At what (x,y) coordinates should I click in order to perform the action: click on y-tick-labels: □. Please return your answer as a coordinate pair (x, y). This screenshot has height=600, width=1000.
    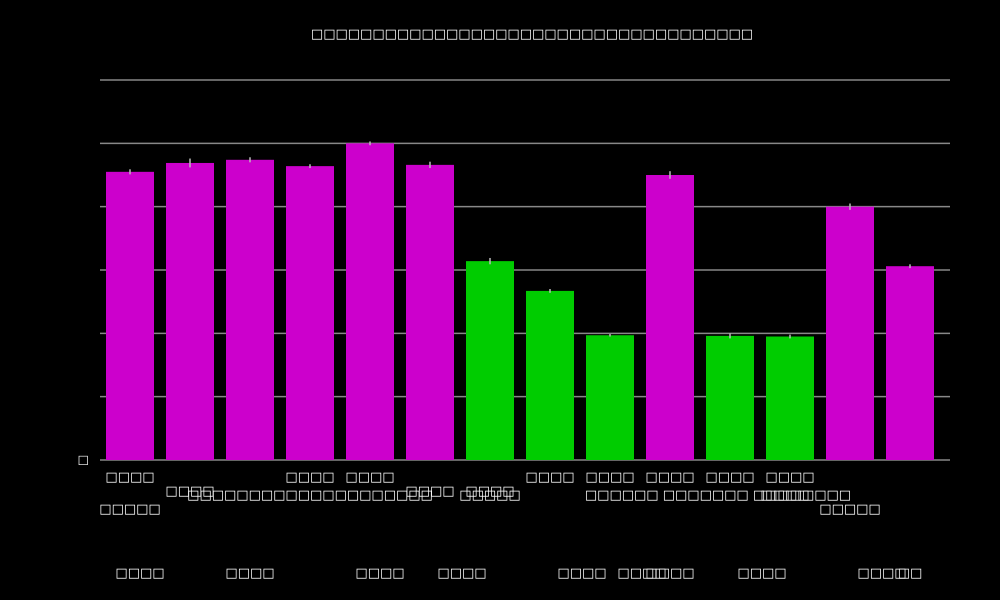
    Looking at the image, I should click on (83, 460).